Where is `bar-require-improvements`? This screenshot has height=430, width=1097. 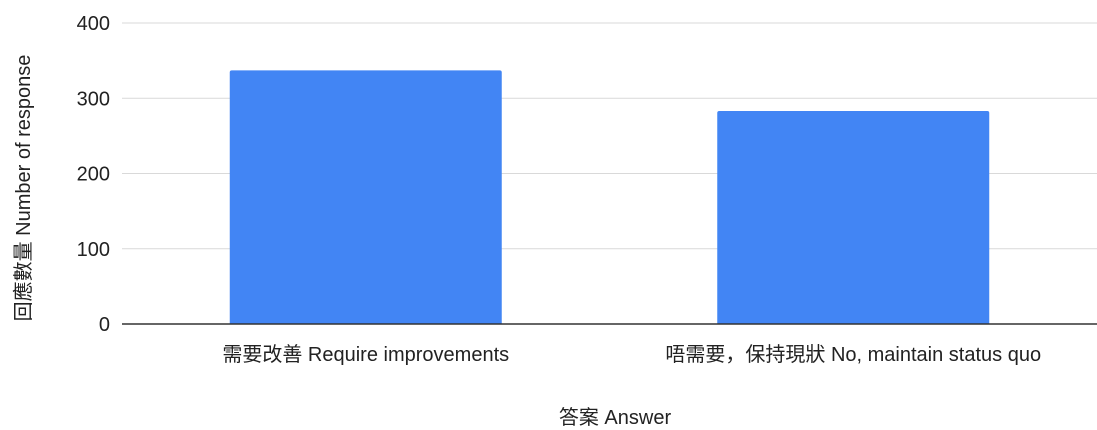 bar-require-improvements is located at coordinates (365, 197).